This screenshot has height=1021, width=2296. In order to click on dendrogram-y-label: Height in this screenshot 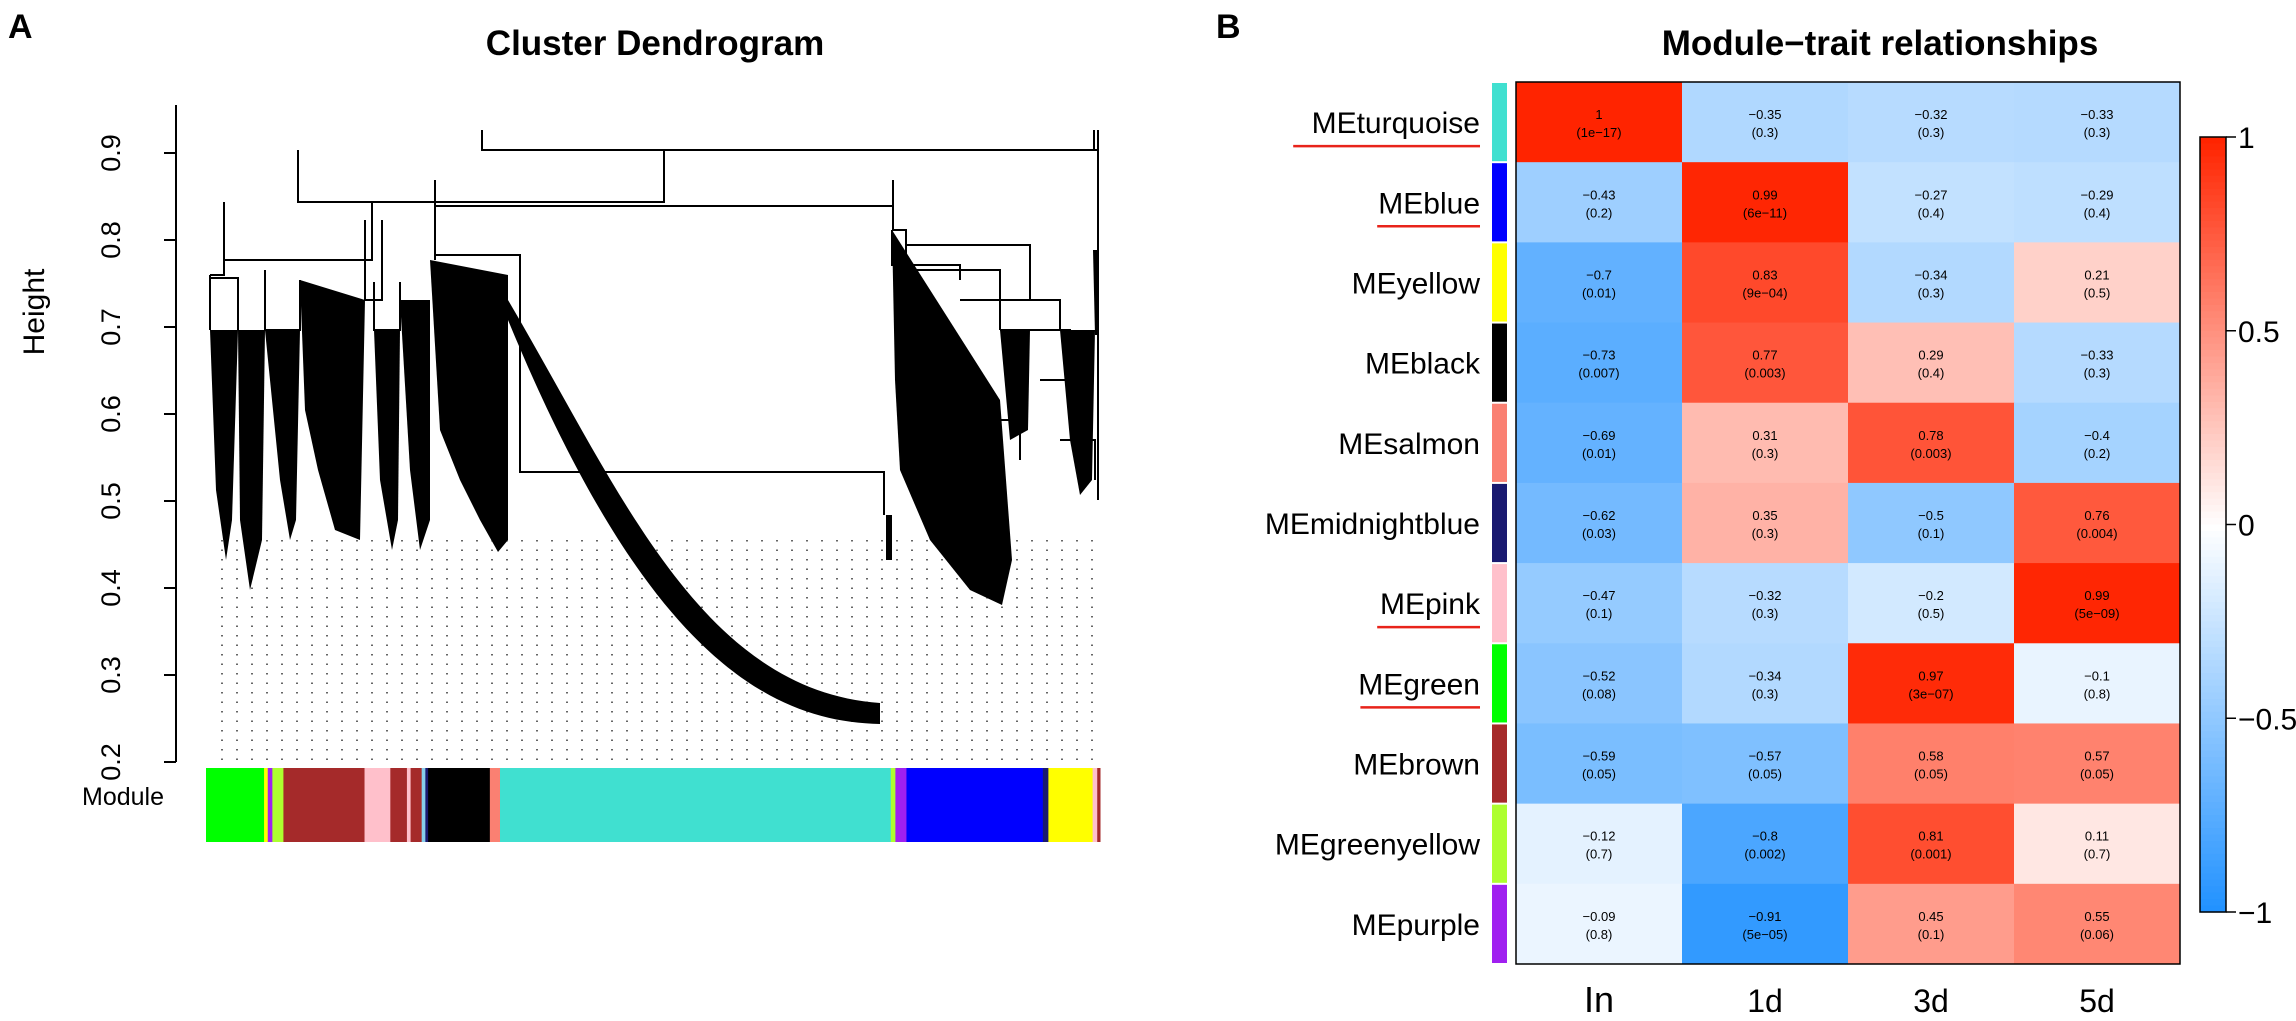, I will do `click(34, 311)`.